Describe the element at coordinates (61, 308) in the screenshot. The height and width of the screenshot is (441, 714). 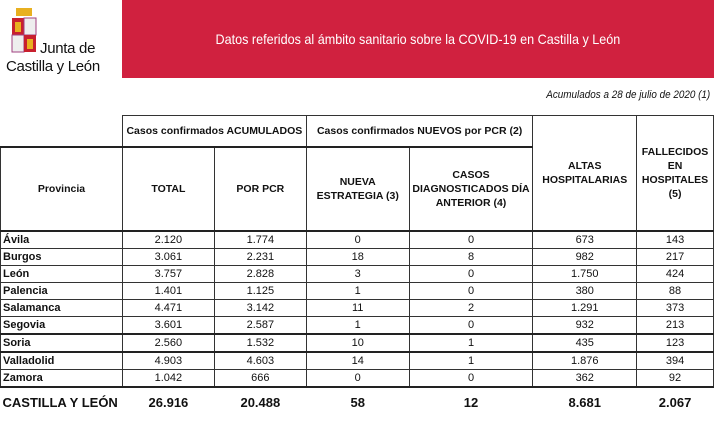
I see `province-name: Salamanca` at that location.